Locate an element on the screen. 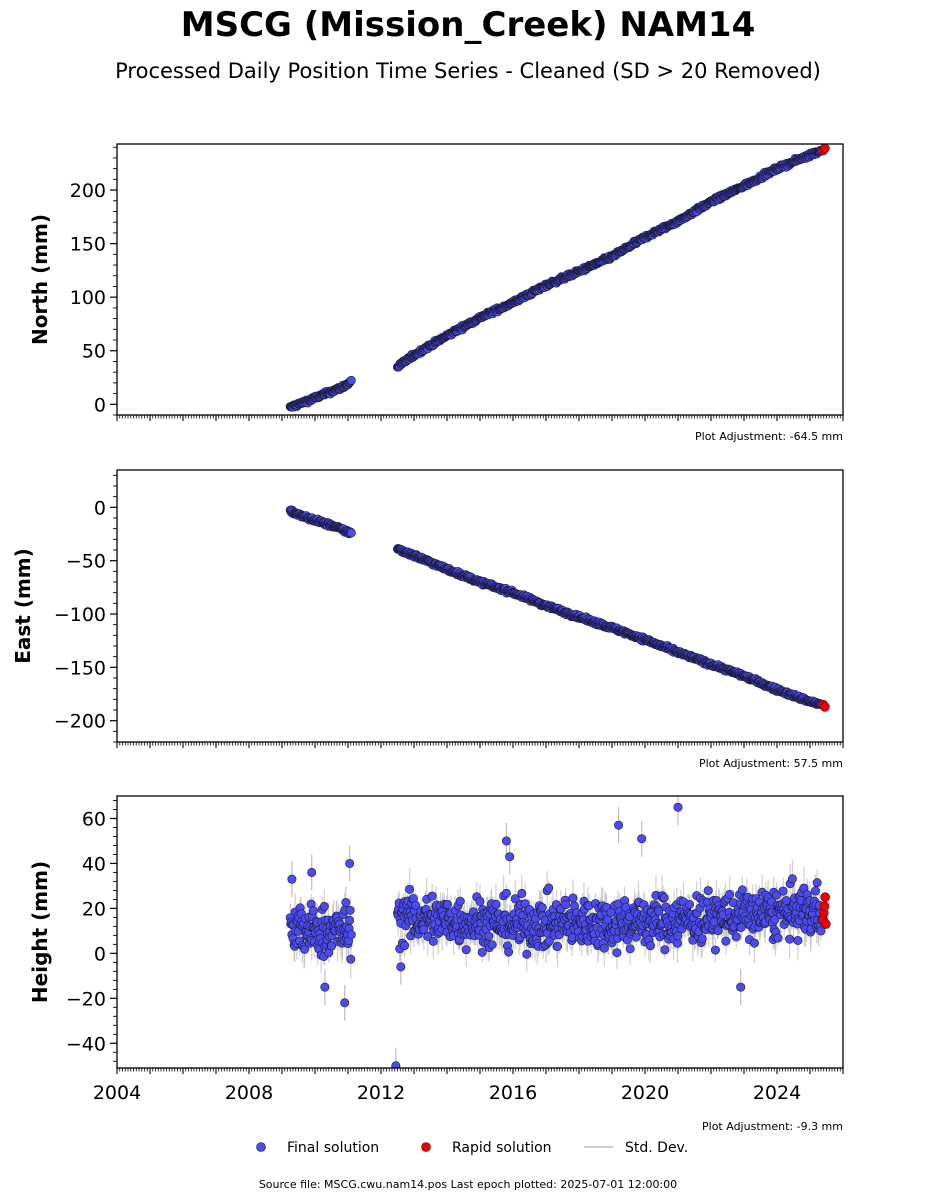  east-y-tick-label: −150 is located at coordinates (80, 668).